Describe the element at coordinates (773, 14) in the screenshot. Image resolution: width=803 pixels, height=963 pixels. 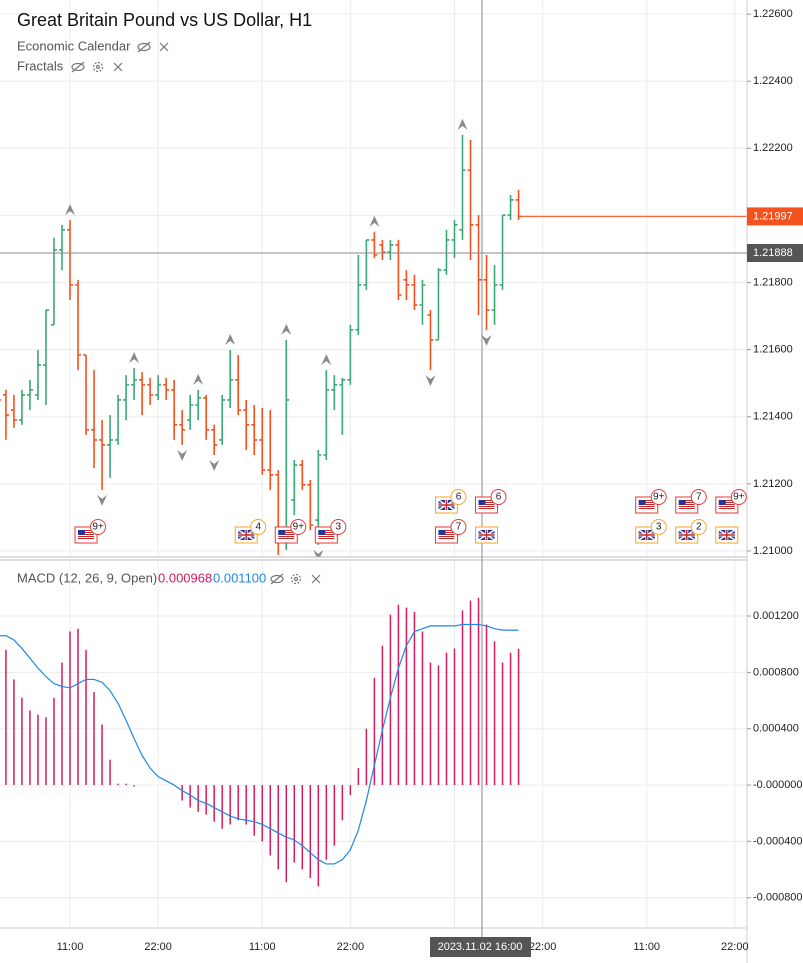
I see `y-tick-label: 1.22600` at that location.